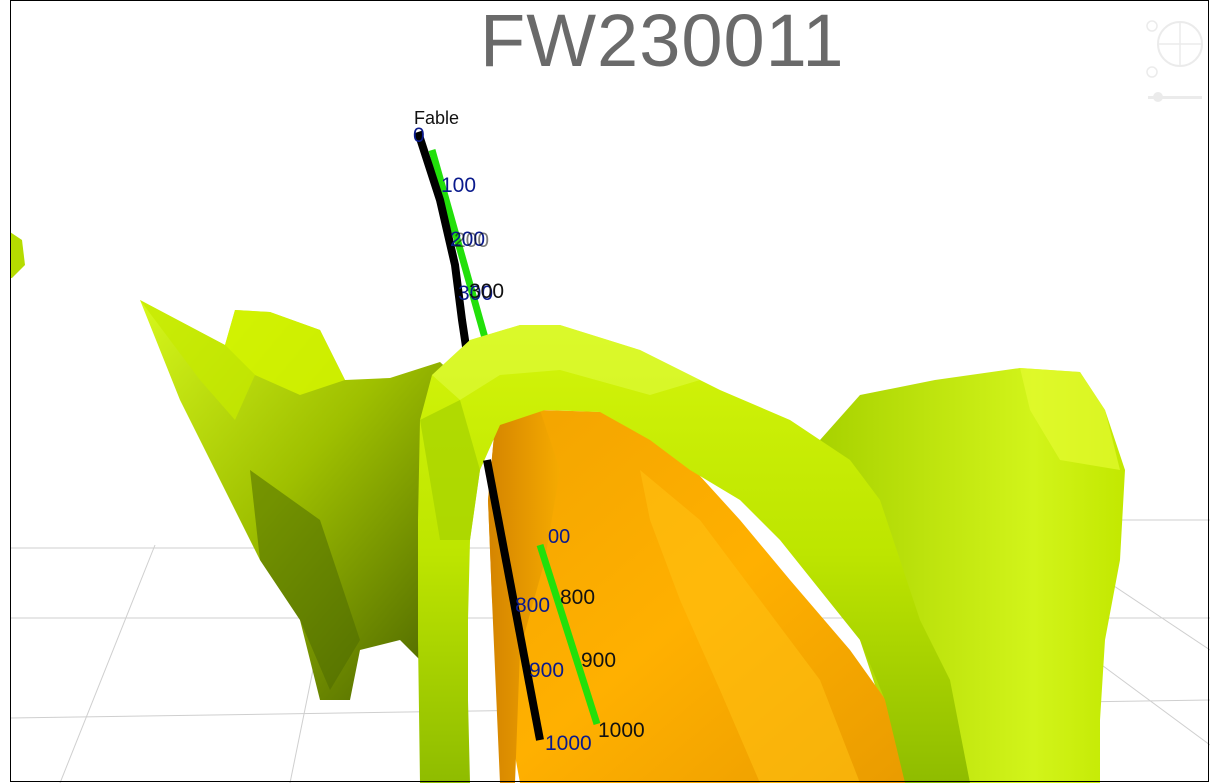 This screenshot has height=783, width=1210. What do you see at coordinates (577, 597) in the screenshot?
I see `depth-label-800-black: 800` at bounding box center [577, 597].